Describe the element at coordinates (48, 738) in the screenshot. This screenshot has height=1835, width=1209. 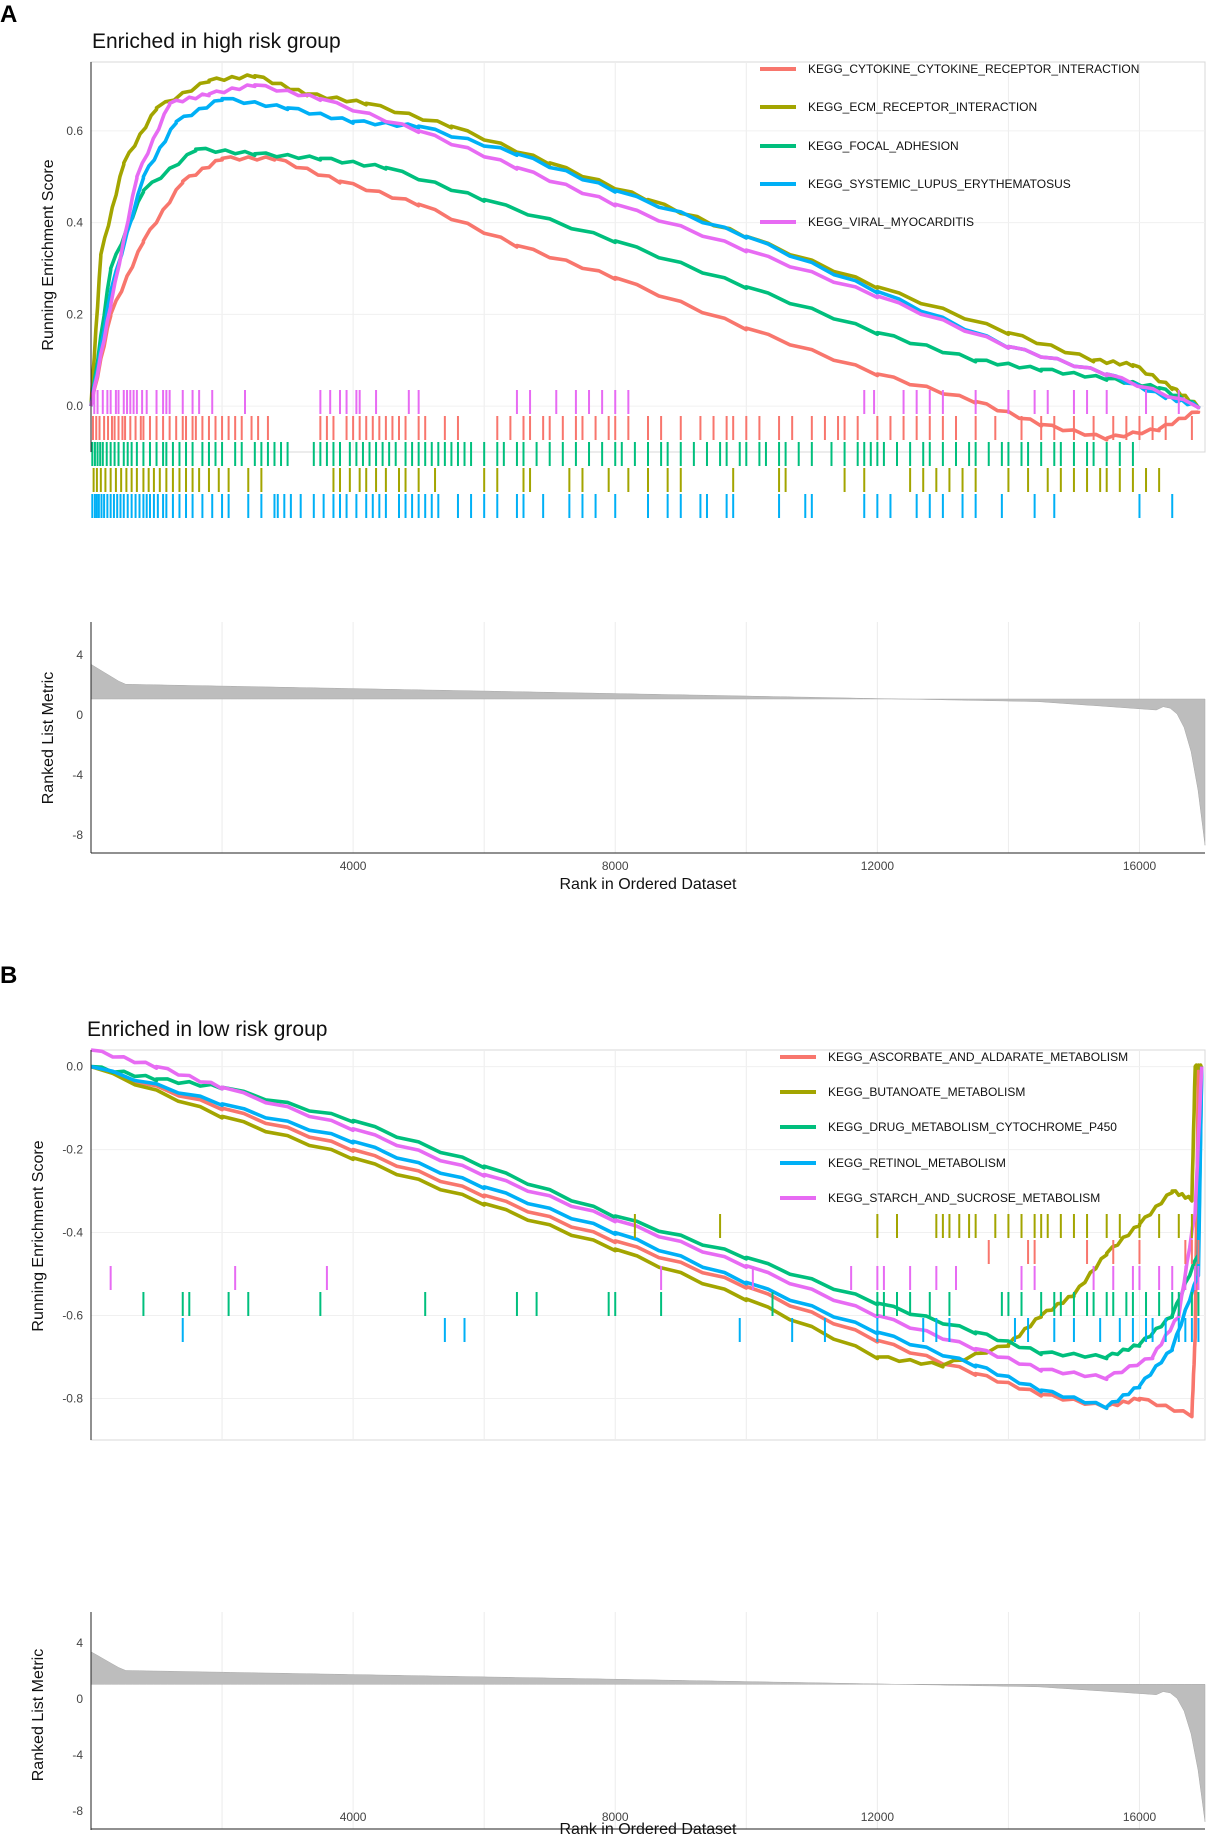
I see `panel-a-metric-axis-label: Ranked List Metric` at that location.